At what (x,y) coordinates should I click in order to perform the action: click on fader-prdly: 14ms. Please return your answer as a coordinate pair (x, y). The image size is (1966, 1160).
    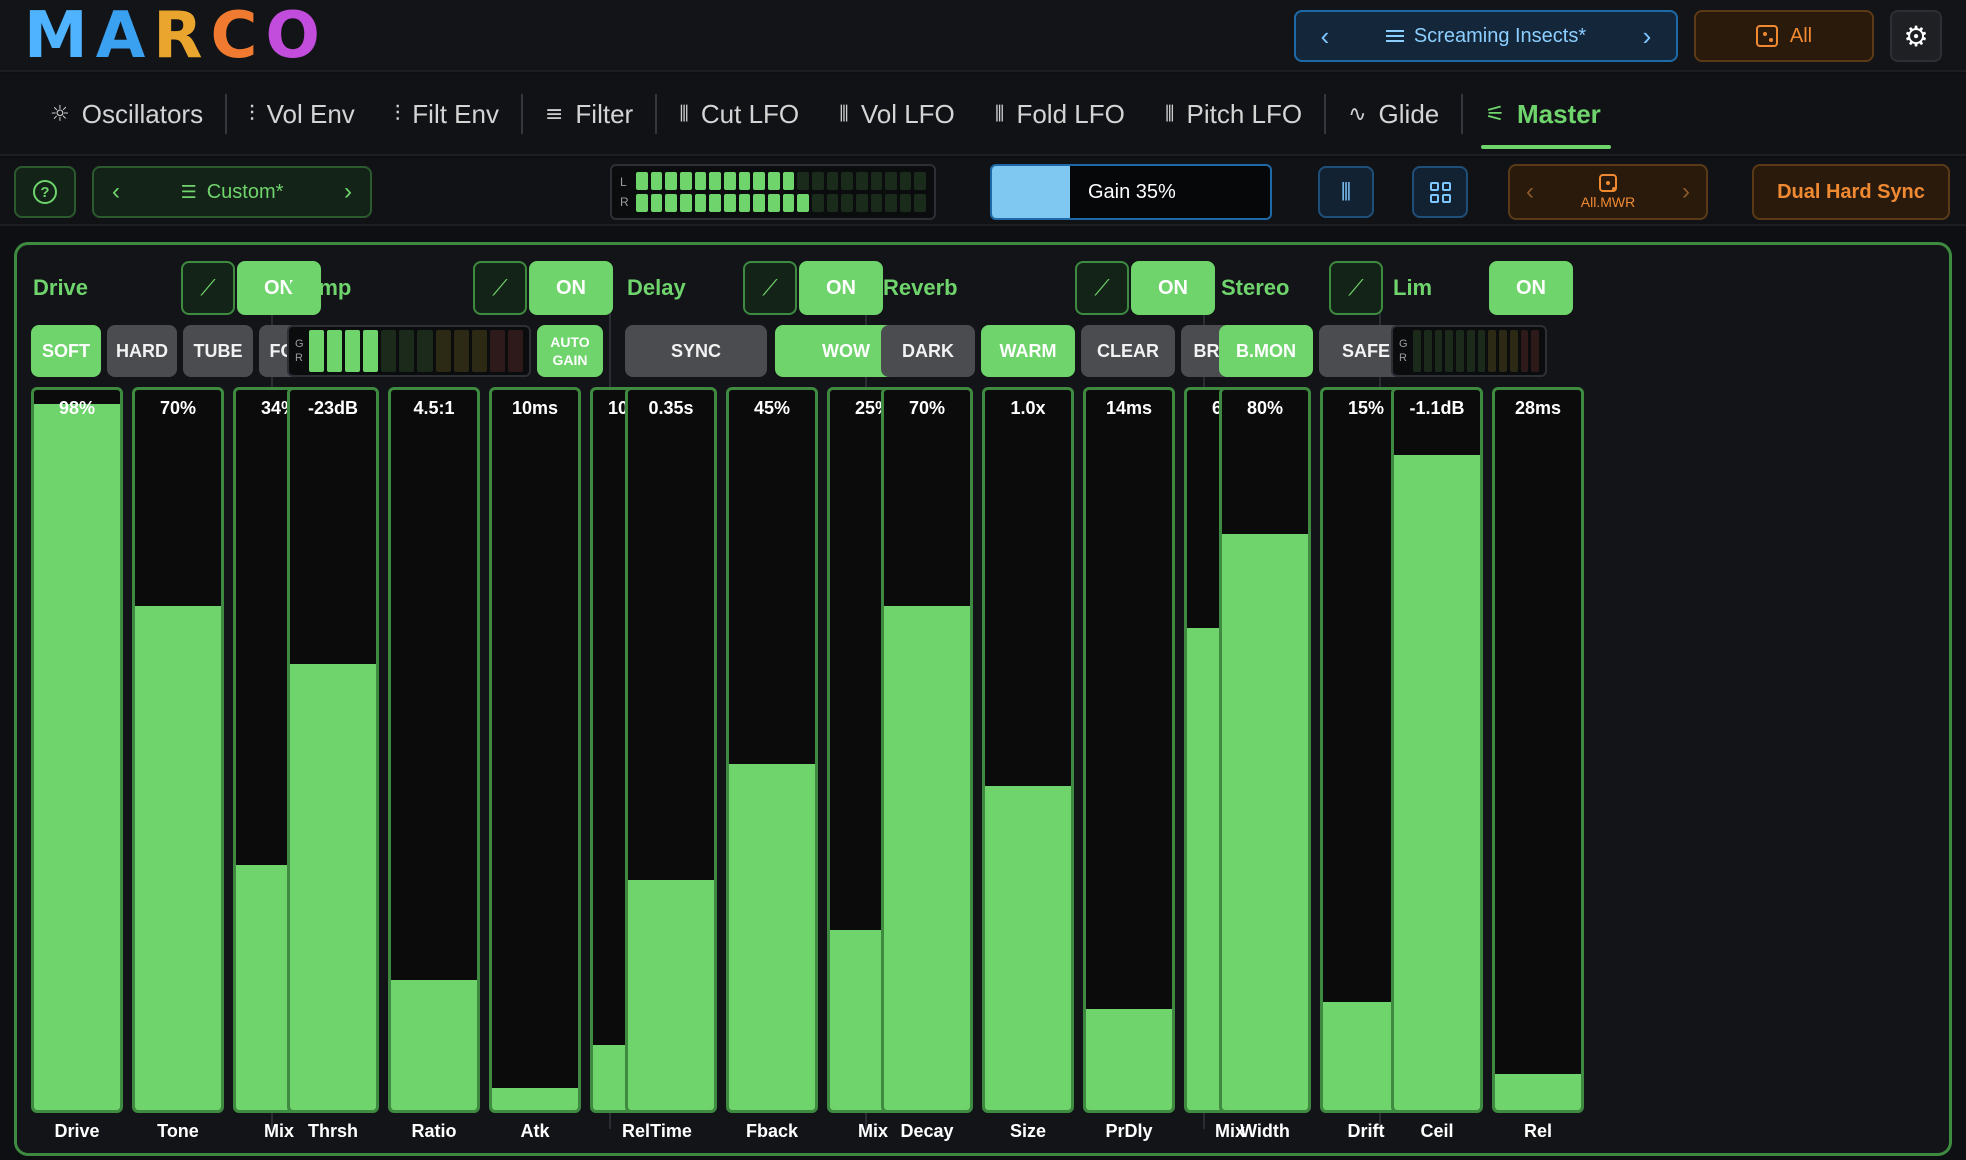
    Looking at the image, I should click on (1129, 750).